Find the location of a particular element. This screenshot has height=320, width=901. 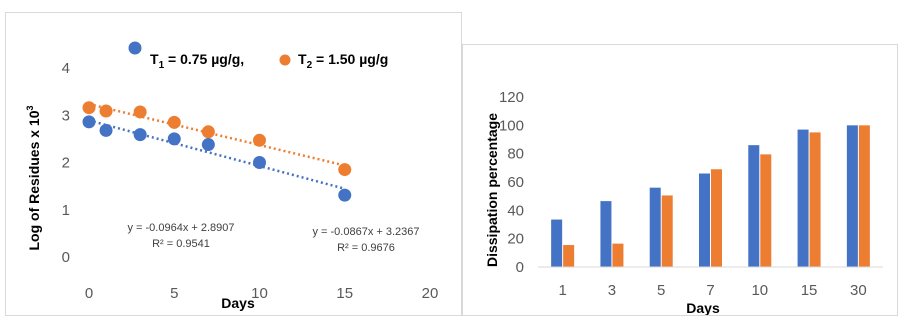

legend-marker-t1 is located at coordinates (135, 48).